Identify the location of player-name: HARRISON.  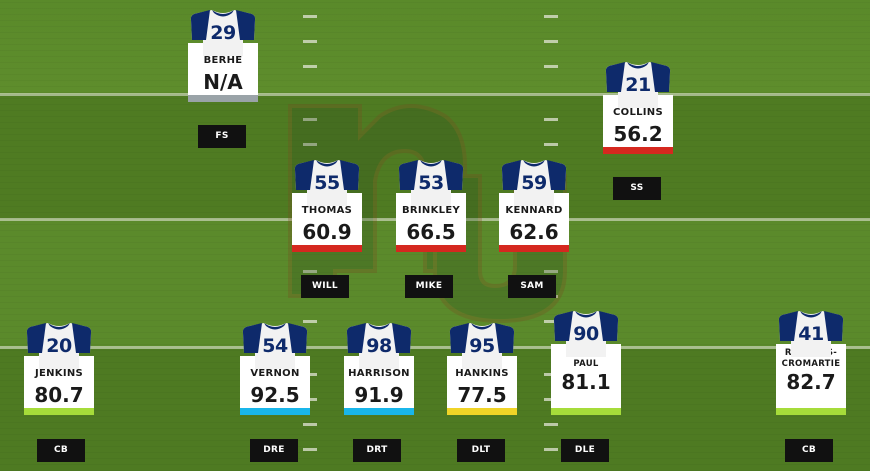
(379, 373).